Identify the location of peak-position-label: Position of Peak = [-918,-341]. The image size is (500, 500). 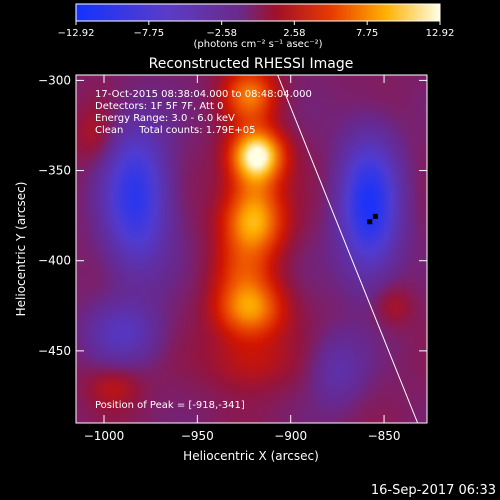
(170, 405).